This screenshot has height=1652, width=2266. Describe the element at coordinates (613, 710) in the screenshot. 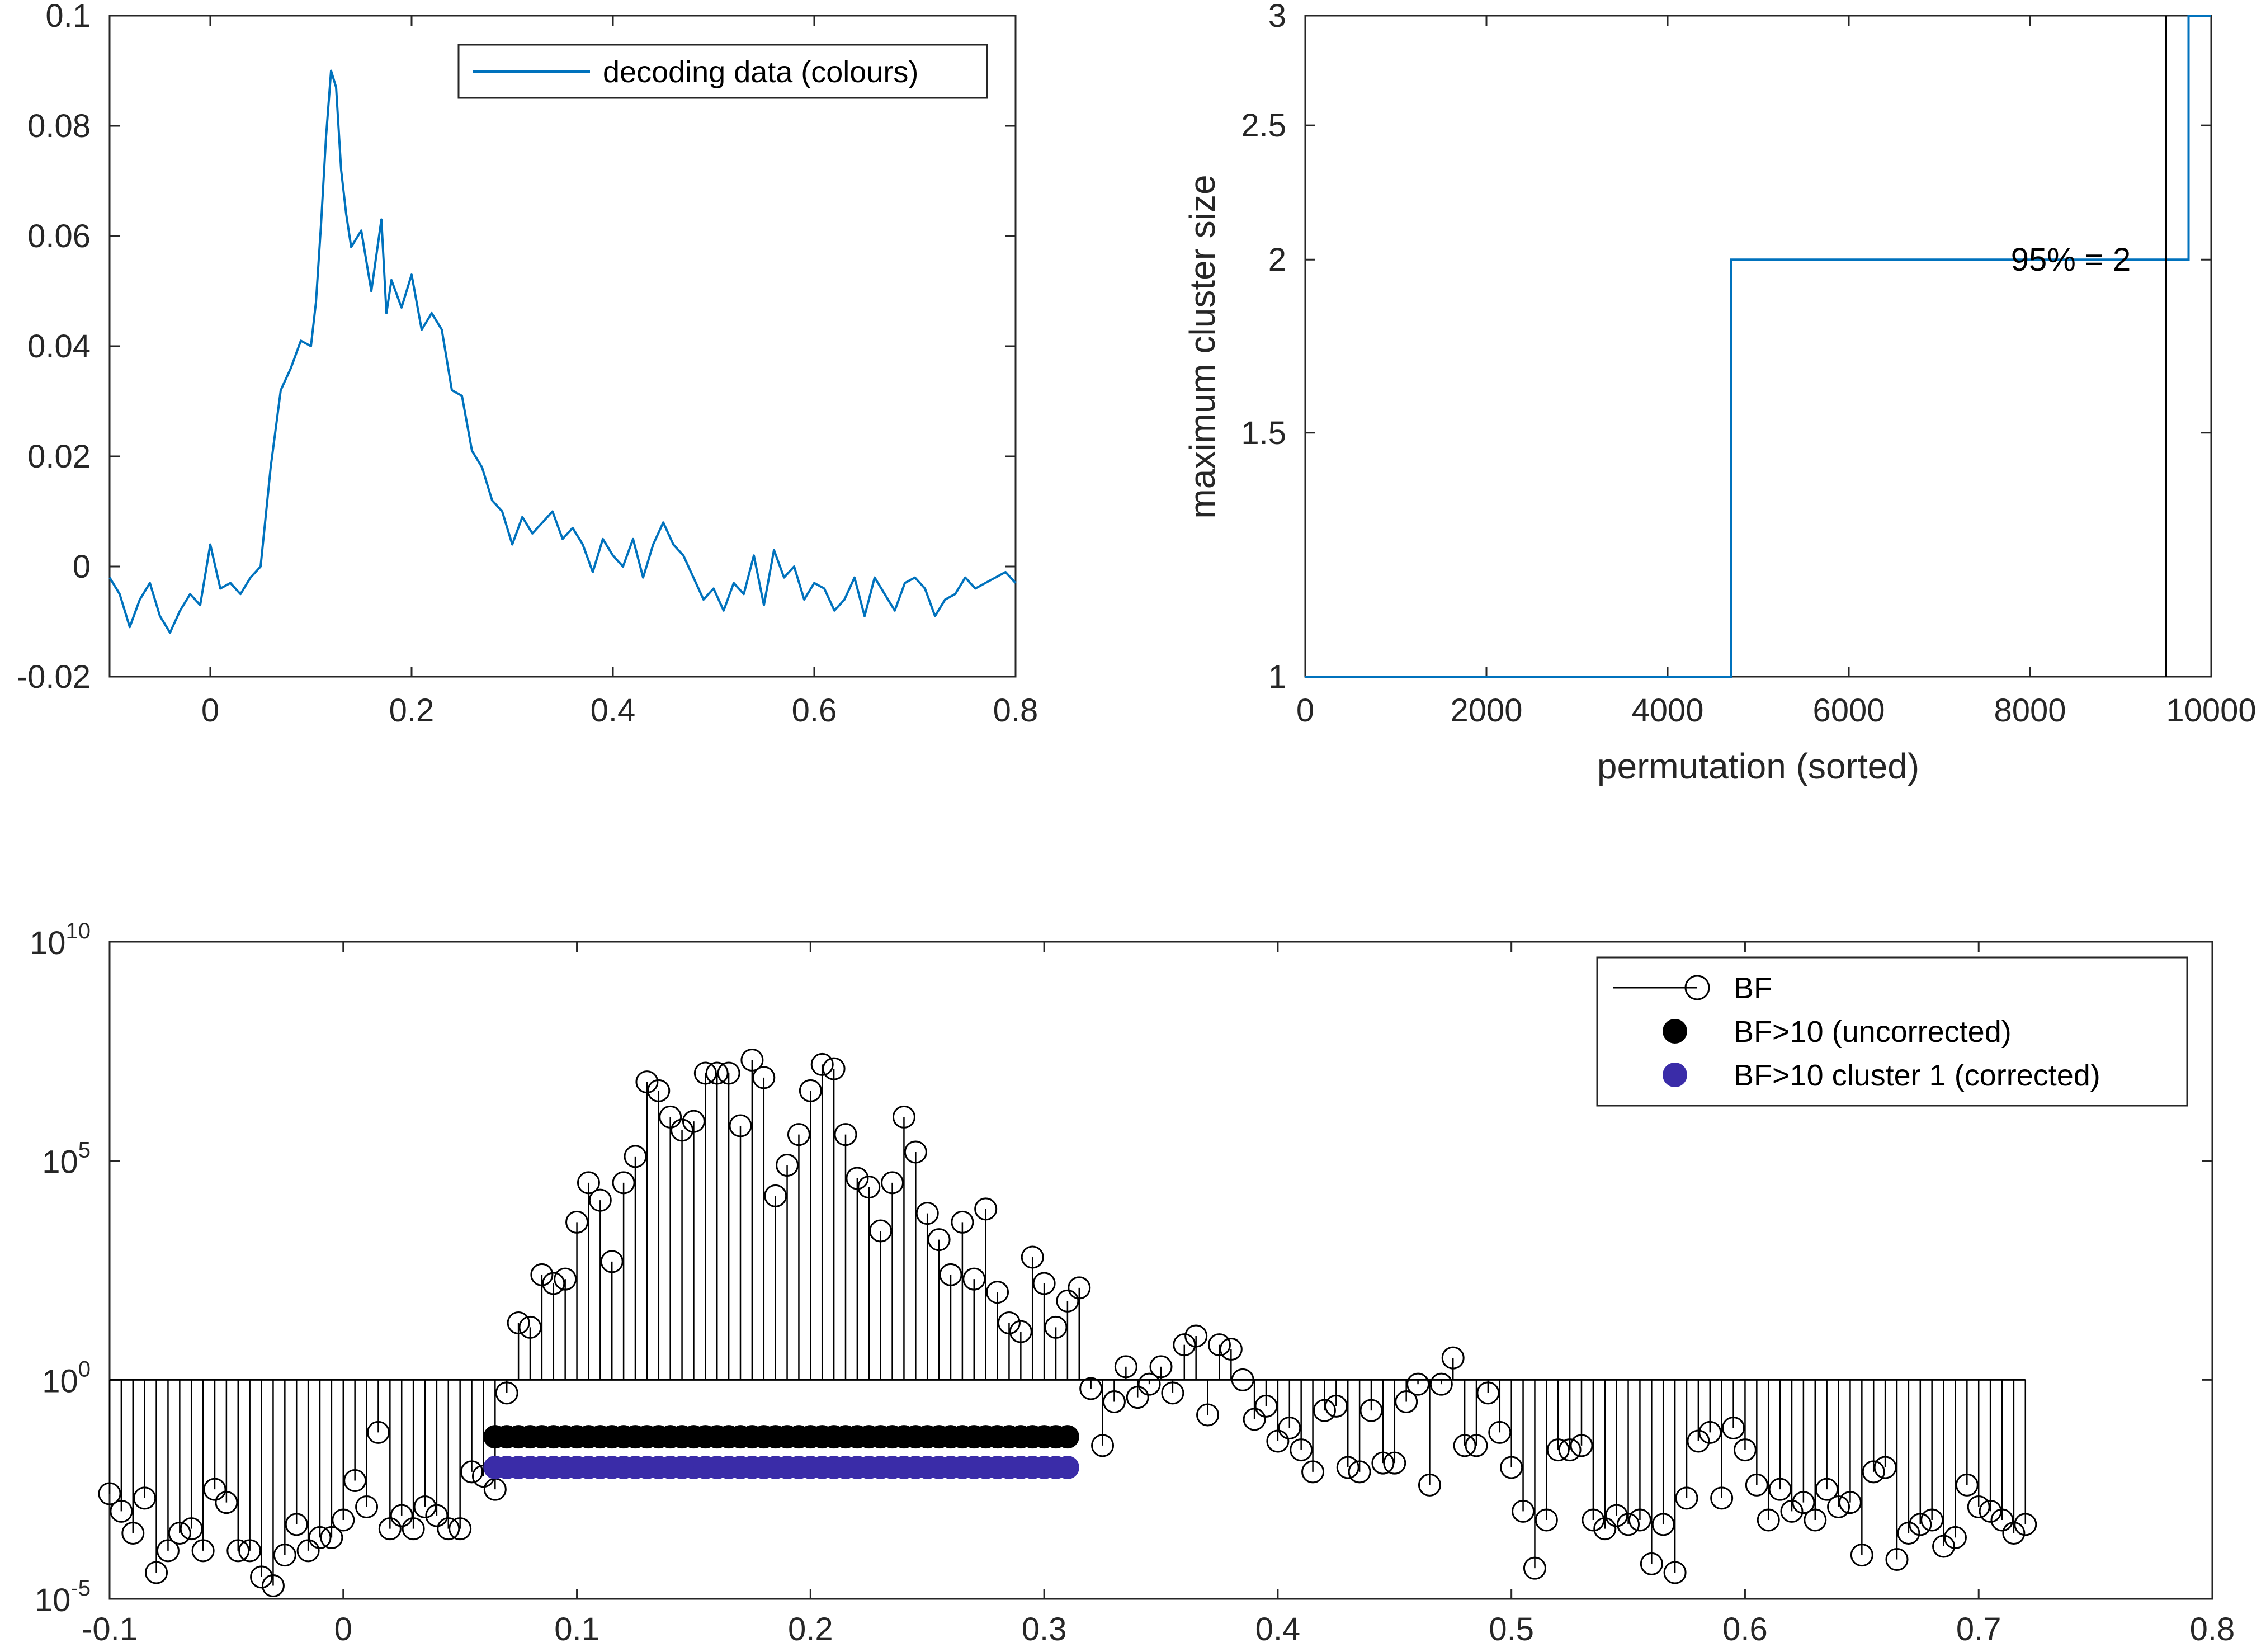

I see `decoding-xtick-label: 0.4` at that location.